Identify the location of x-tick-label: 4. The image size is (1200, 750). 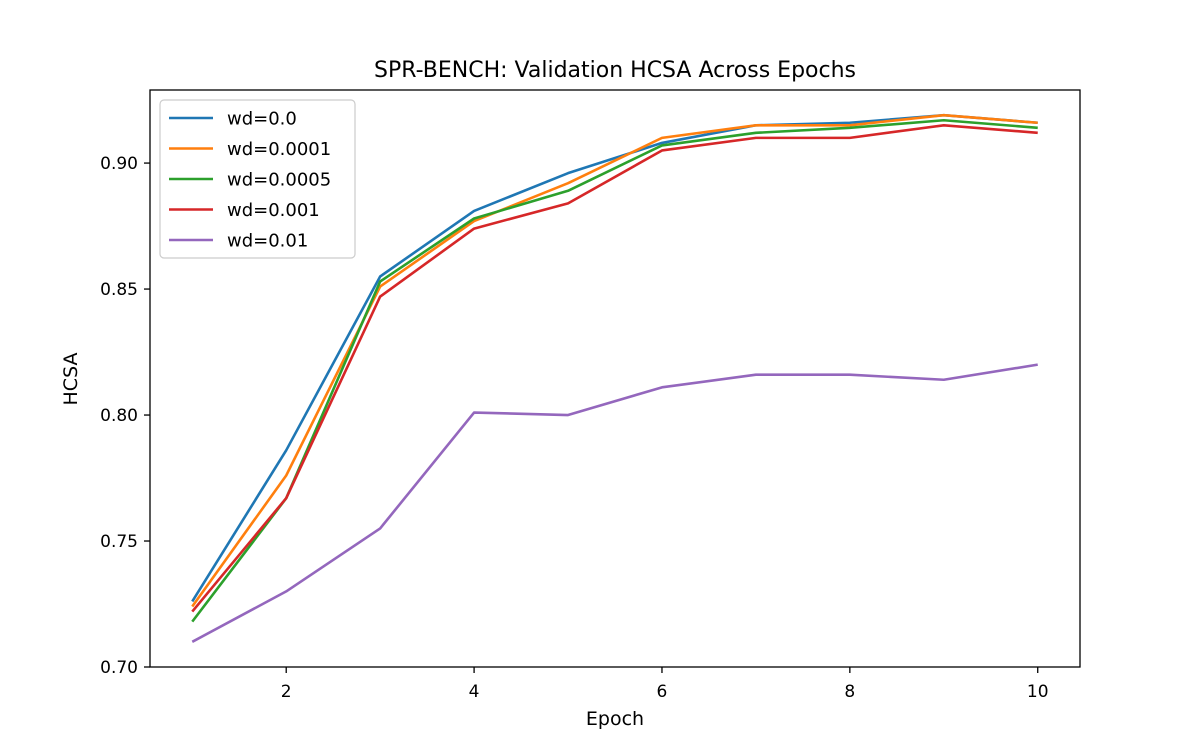
(474, 692).